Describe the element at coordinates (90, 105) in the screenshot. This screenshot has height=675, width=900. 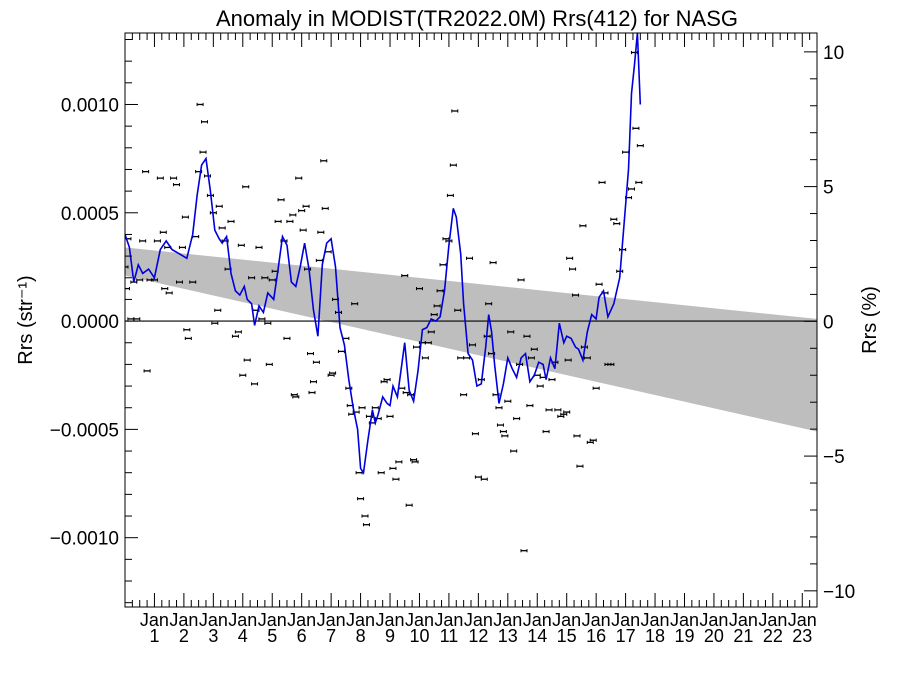
I see `y-tick-label-left: 0.0010` at that location.